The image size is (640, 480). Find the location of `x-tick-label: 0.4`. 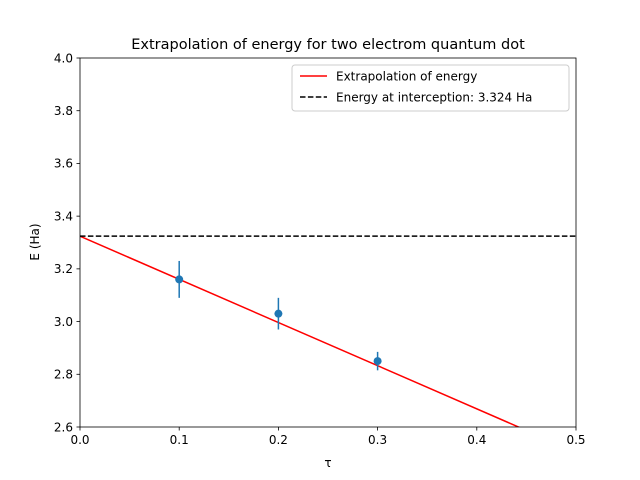

x-tick-label: 0.4 is located at coordinates (476, 440).